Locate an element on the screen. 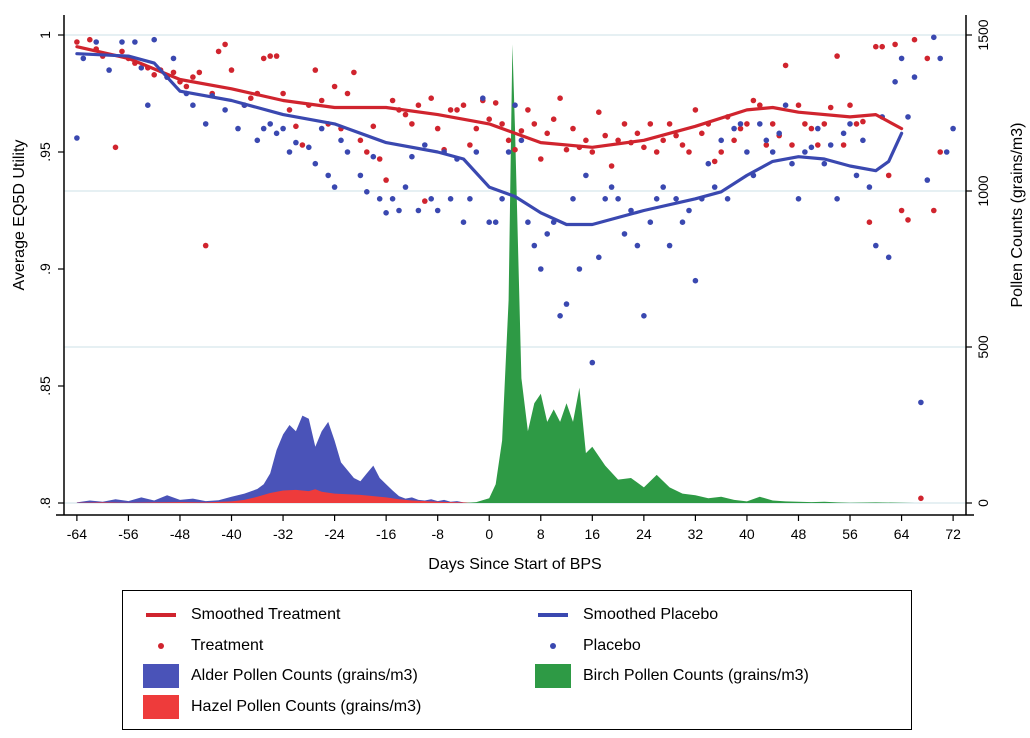 This screenshot has height=738, width=1030. x-tick-label: 8 is located at coordinates (541, 534).